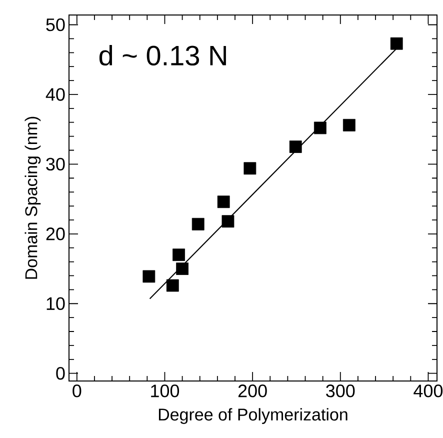  I want to click on x-tick-label: 100, so click(165, 391).